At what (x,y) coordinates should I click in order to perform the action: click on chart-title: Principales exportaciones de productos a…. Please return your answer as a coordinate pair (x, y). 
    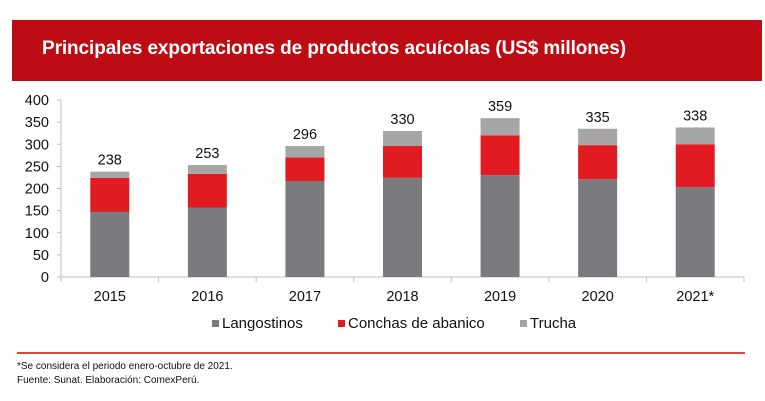
    Looking at the image, I should click on (334, 48).